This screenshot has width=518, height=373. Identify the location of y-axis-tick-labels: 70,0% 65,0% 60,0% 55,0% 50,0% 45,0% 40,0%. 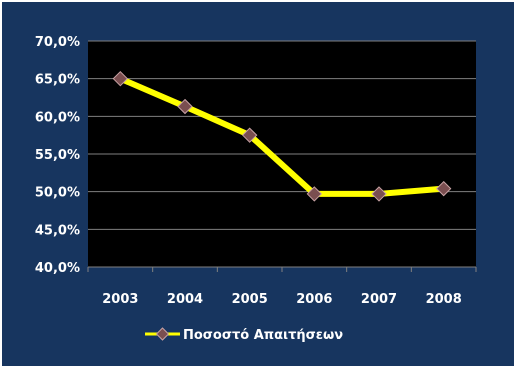
(57, 155).